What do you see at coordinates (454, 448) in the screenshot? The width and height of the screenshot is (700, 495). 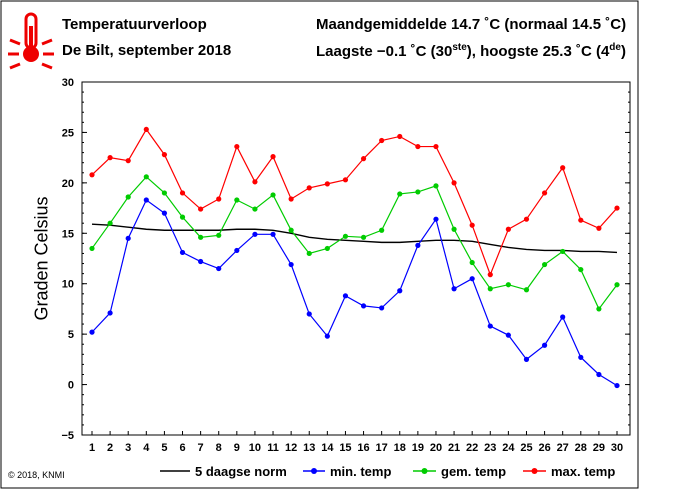 I see `x-tick-label: 21` at bounding box center [454, 448].